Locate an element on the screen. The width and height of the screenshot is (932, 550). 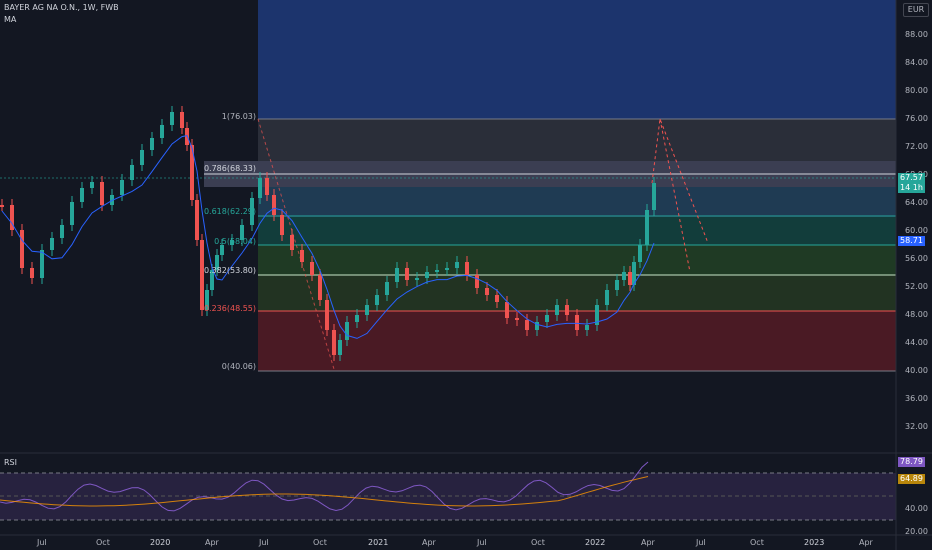
rsi-tick-label: 20.00 is located at coordinates (916, 531).